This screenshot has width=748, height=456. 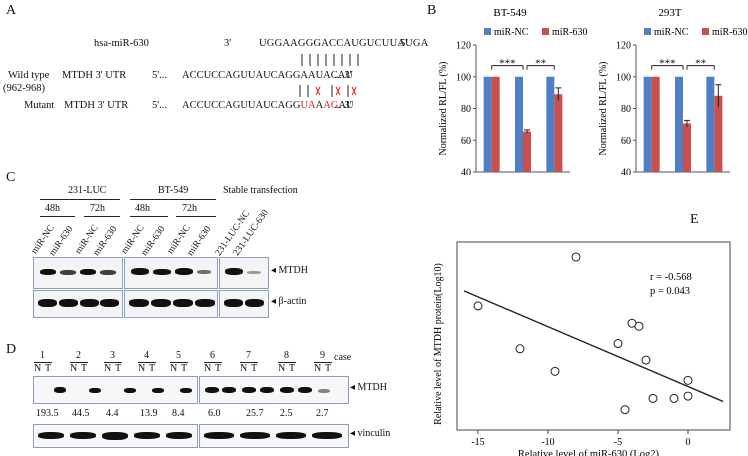 What do you see at coordinates (173, 190) in the screenshot?
I see `group-bt549: BT-549` at bounding box center [173, 190].